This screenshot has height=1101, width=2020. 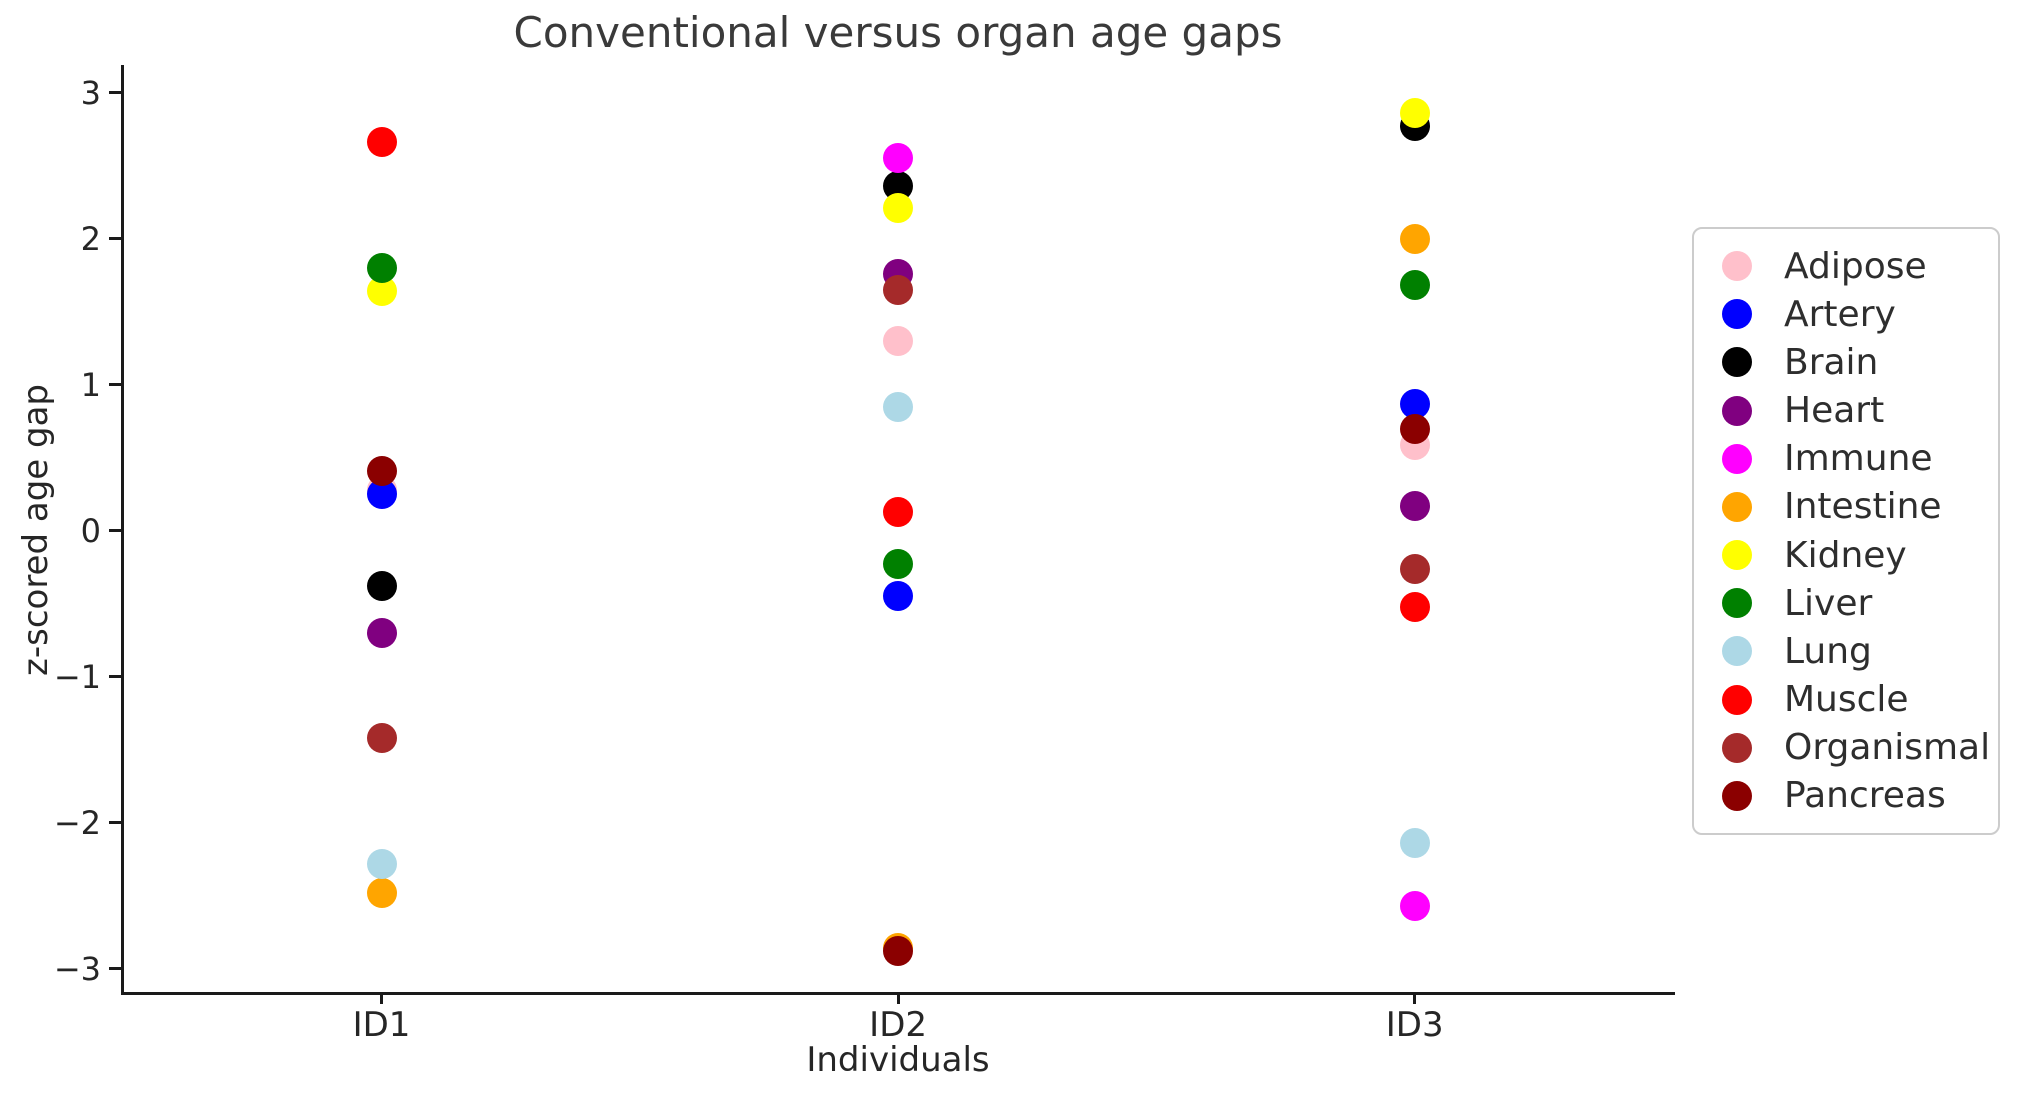 What do you see at coordinates (898, 208) in the screenshot?
I see `point-kidney-id2` at bounding box center [898, 208].